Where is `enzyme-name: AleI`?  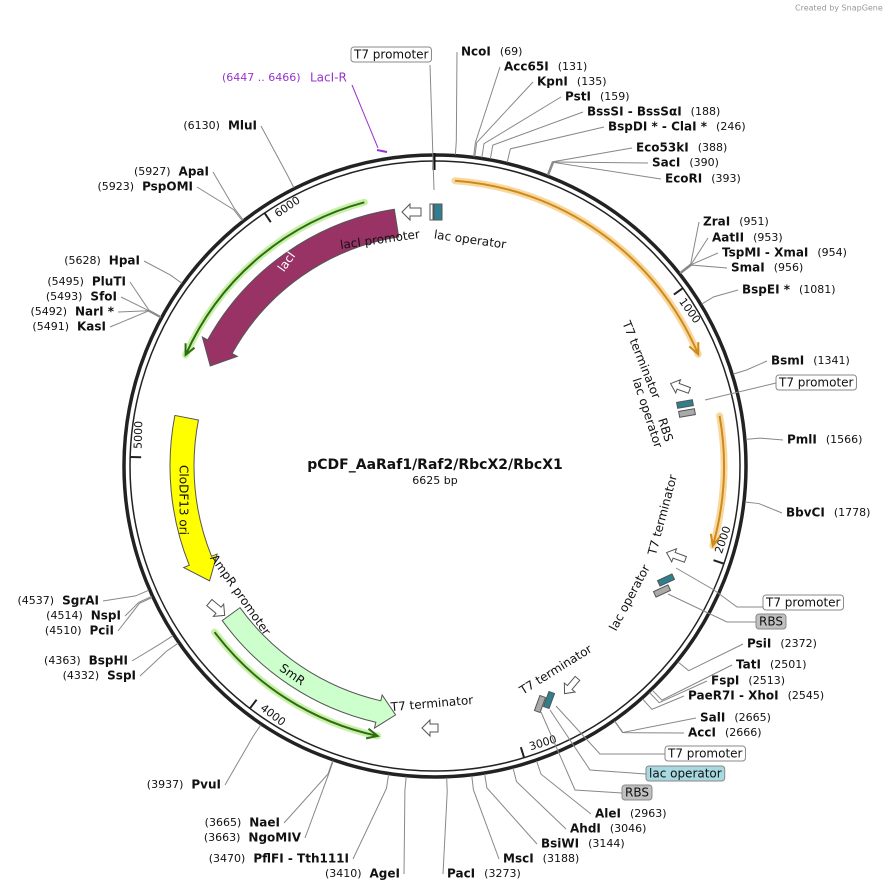
enzyme-name: AleI is located at coordinates (608, 814).